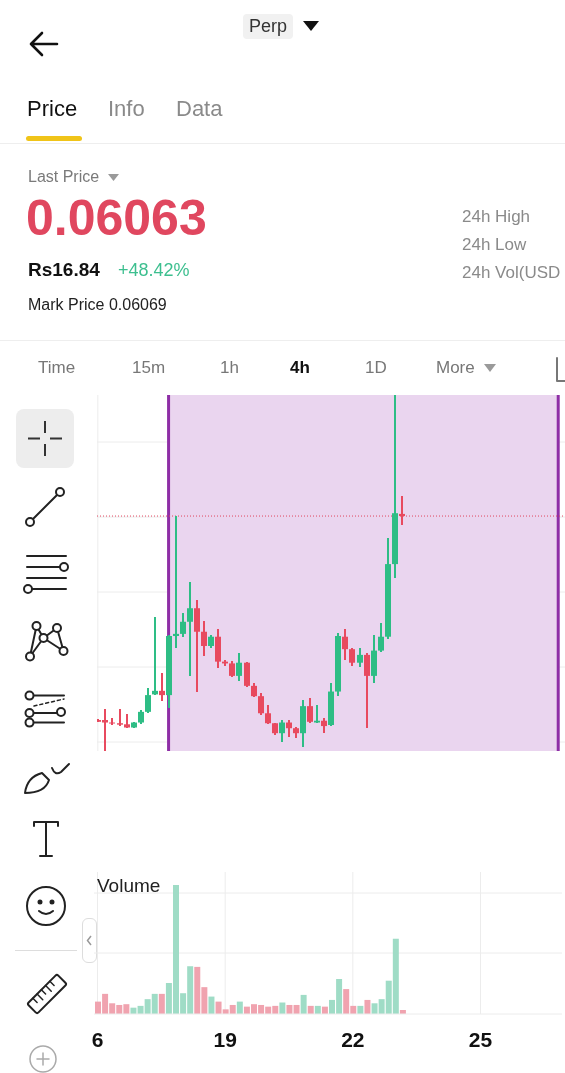 The width and height of the screenshot is (565, 1073). I want to click on text: Perp, so click(268, 26).